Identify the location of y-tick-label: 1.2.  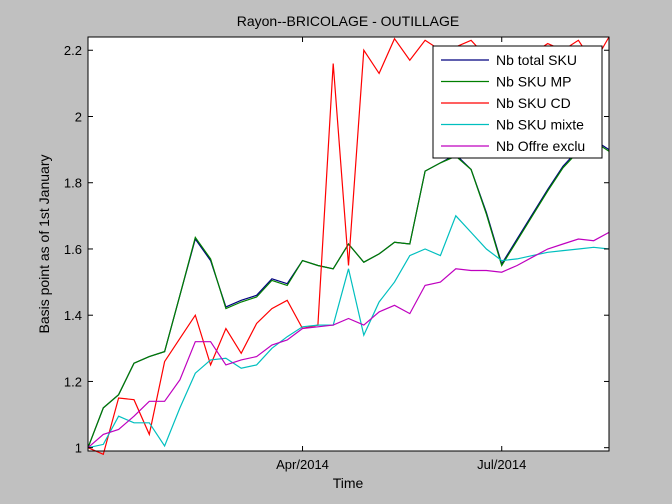
(73, 381).